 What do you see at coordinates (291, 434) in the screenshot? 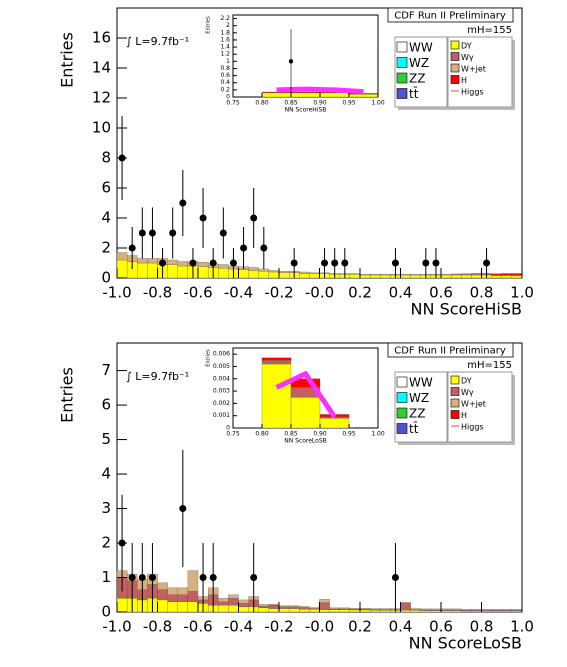
I see `x-tick-label: 0.85` at bounding box center [291, 434].